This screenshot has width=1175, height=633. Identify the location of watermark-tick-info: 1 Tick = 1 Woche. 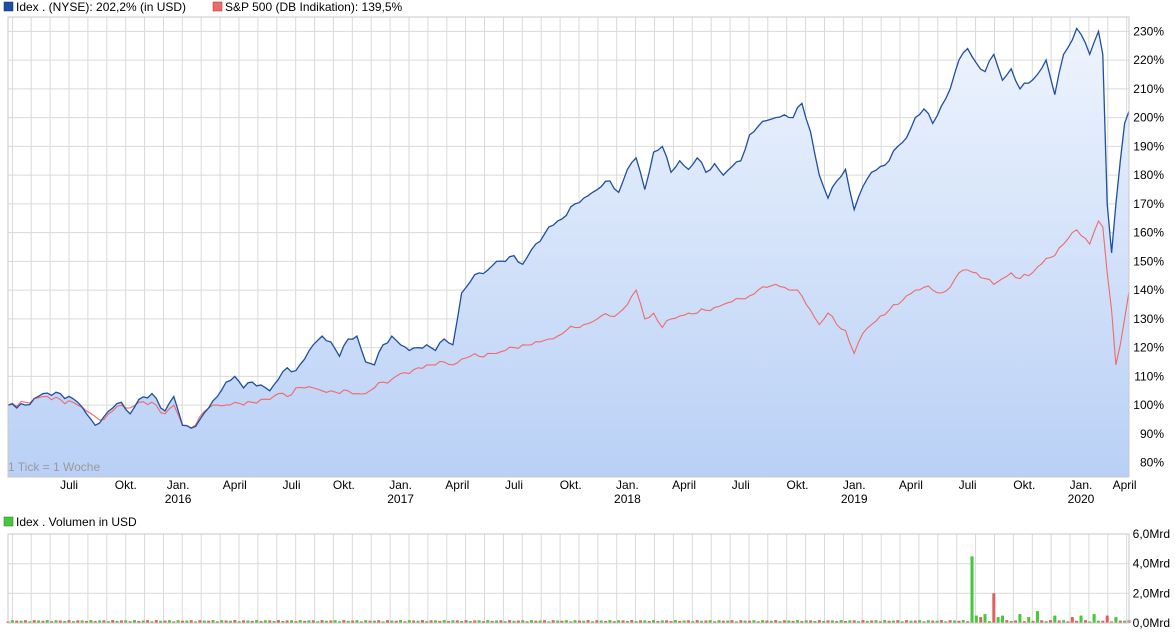
(54, 467).